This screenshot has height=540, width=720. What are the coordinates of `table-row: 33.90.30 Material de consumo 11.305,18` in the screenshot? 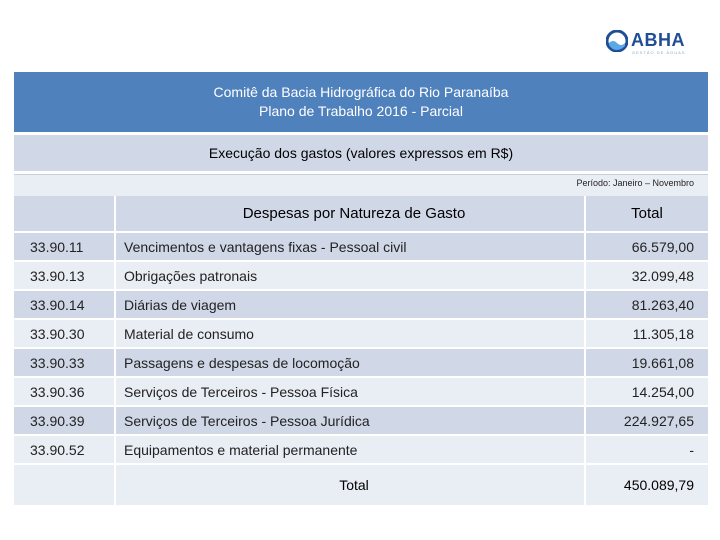 It's located at (361, 334).